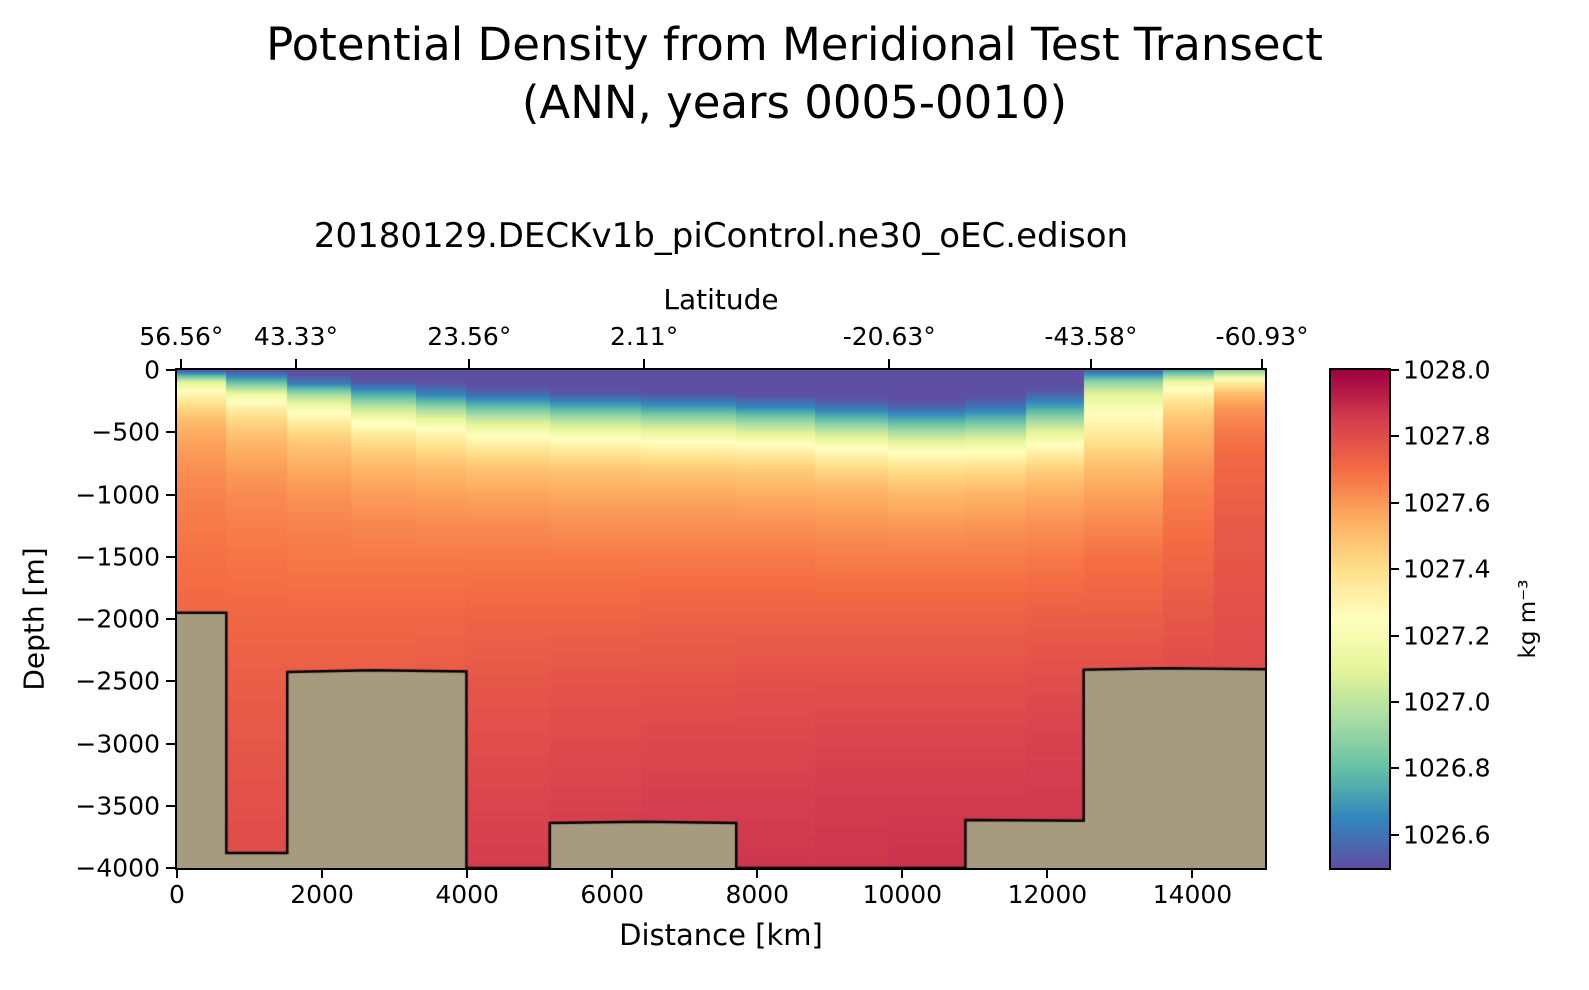  What do you see at coordinates (1528, 619) in the screenshot?
I see `colorbar-unit-label: kg m⁻³` at bounding box center [1528, 619].